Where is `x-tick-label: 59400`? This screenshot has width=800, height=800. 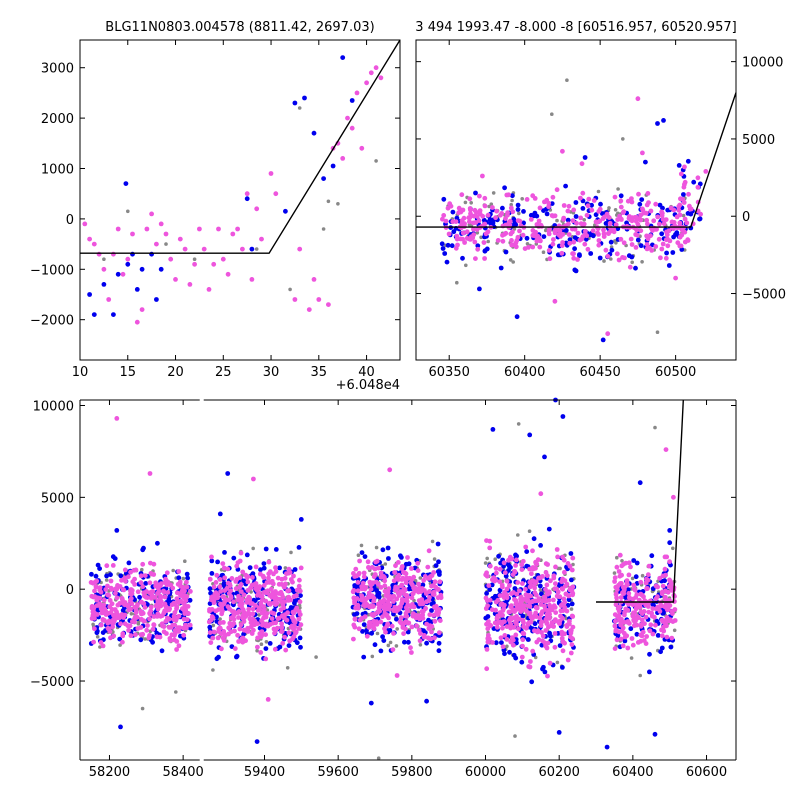 x-tick-label: 59400 is located at coordinates (264, 772).